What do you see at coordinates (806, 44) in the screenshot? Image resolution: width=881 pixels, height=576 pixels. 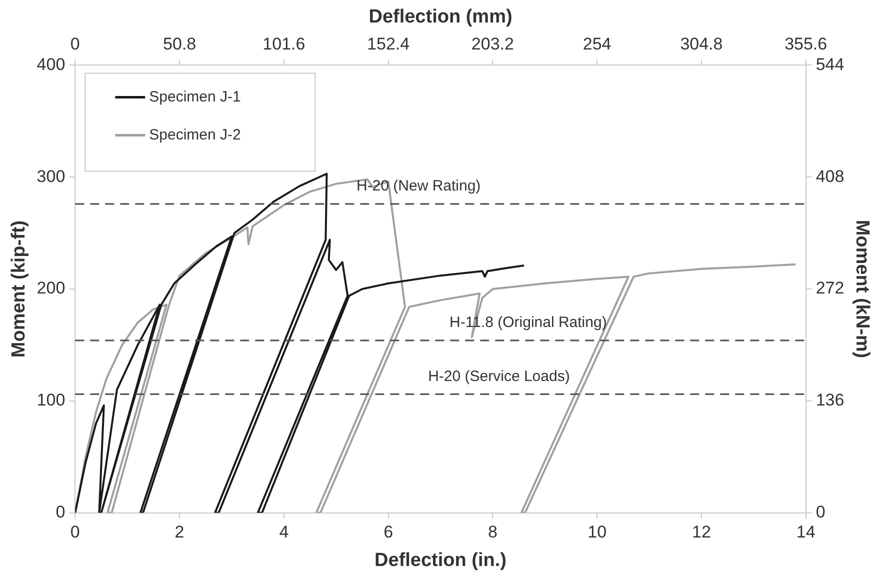 I see `x2-tick-label: 355.6` at bounding box center [806, 44].